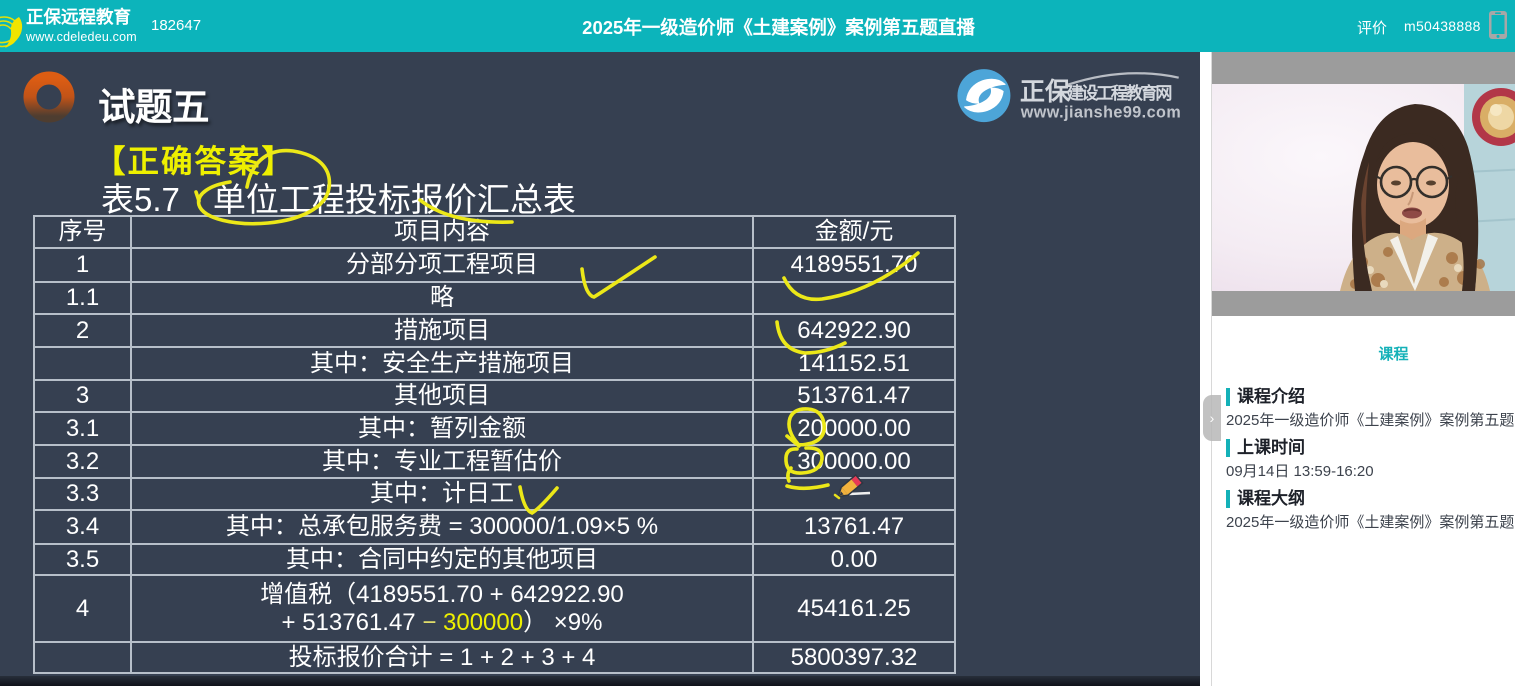 Image resolution: width=1515 pixels, height=686 pixels. Describe the element at coordinates (1119, 93) in the screenshot. I see `svg-text: 建设工程教育网` at that location.